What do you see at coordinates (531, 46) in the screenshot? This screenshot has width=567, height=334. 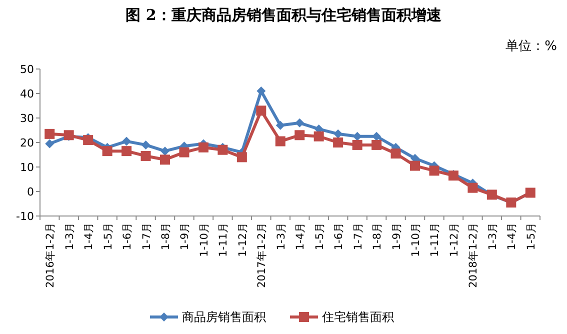 I see `chart-subtitle: 单位：%` at bounding box center [531, 46].